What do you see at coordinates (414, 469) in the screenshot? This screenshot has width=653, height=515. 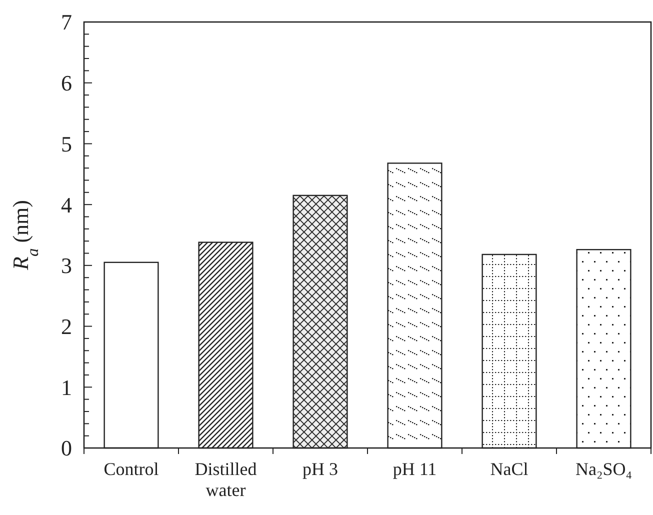 I see `x-tick-label: pH 11` at bounding box center [414, 469].